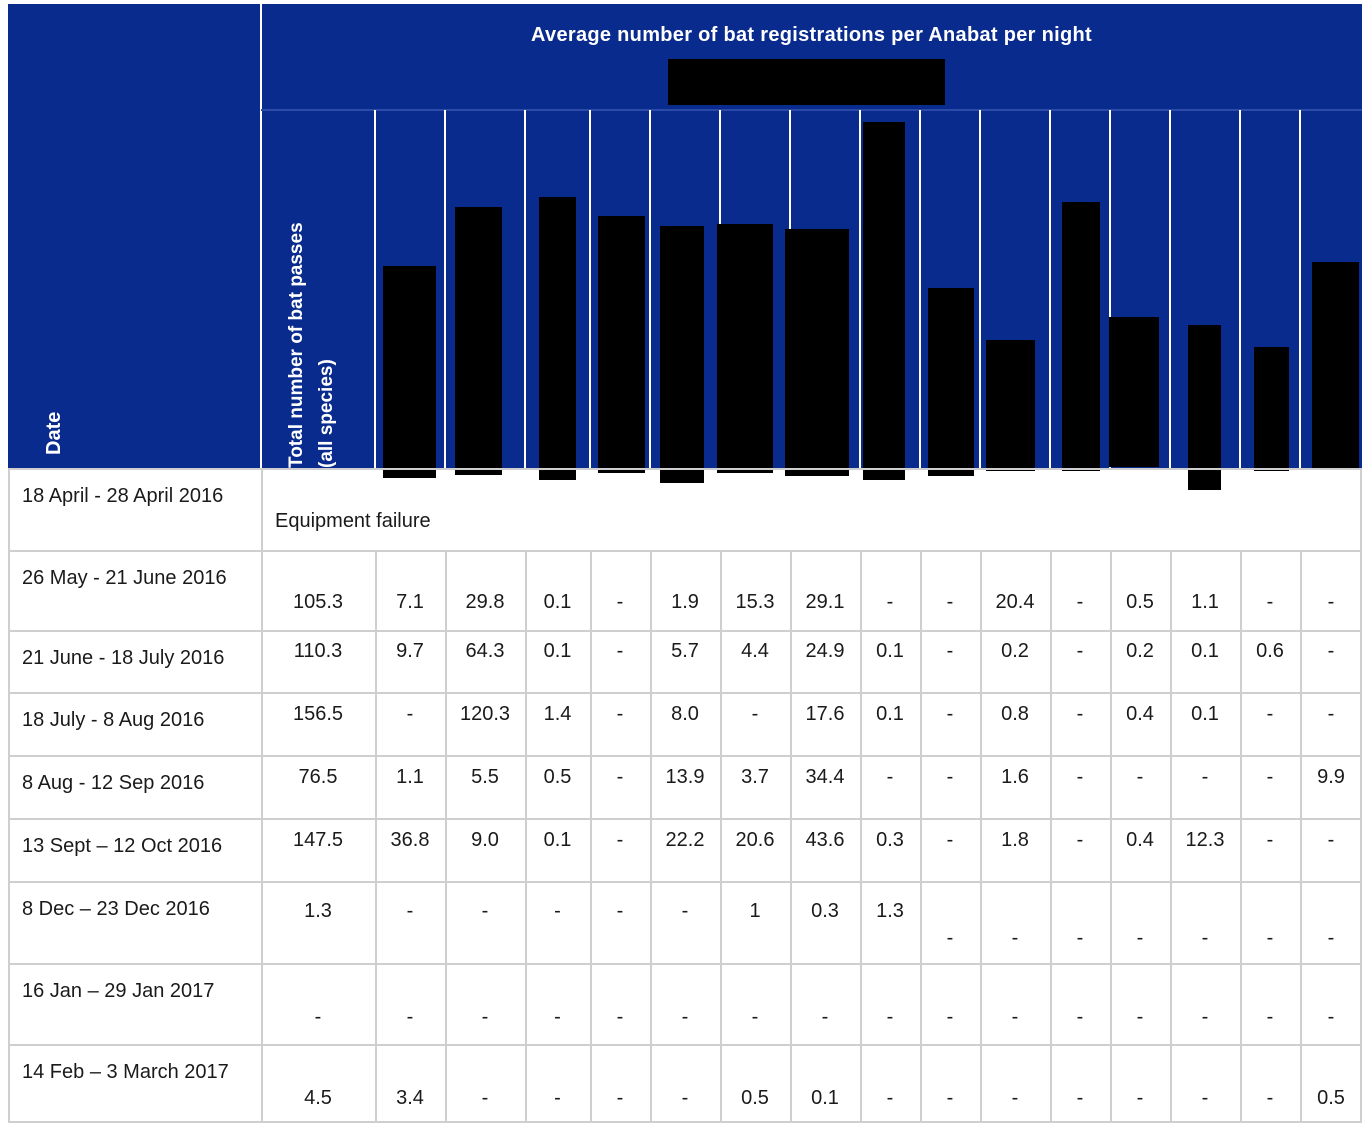 This screenshot has width=1366, height=1123. Describe the element at coordinates (1331, 777) in the screenshot. I see `value-cell: 9.9` at that location.